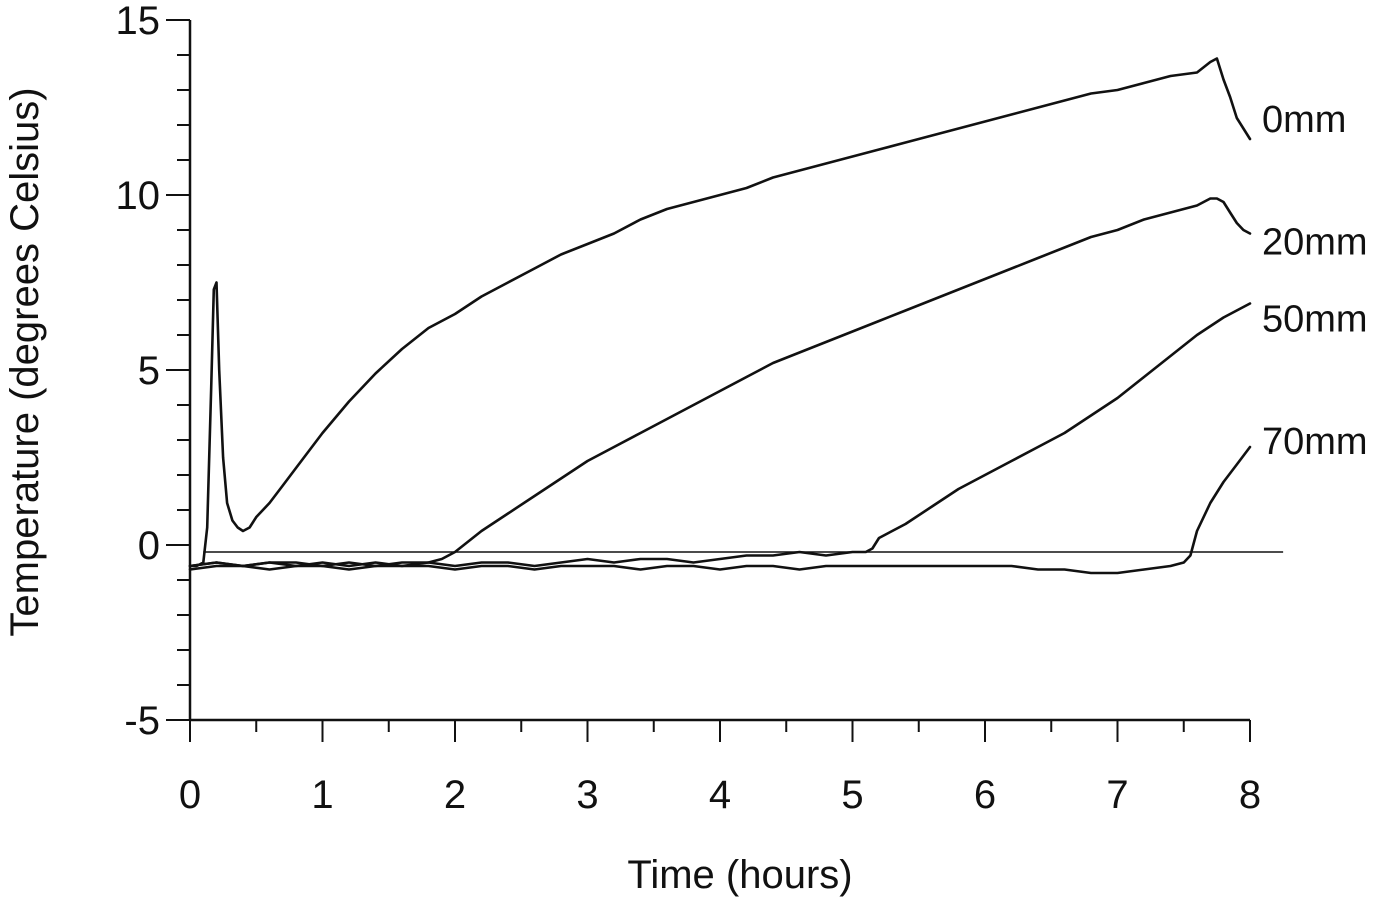  What do you see at coordinates (720, 795) in the screenshot?
I see `x-tick-label: 4` at bounding box center [720, 795].